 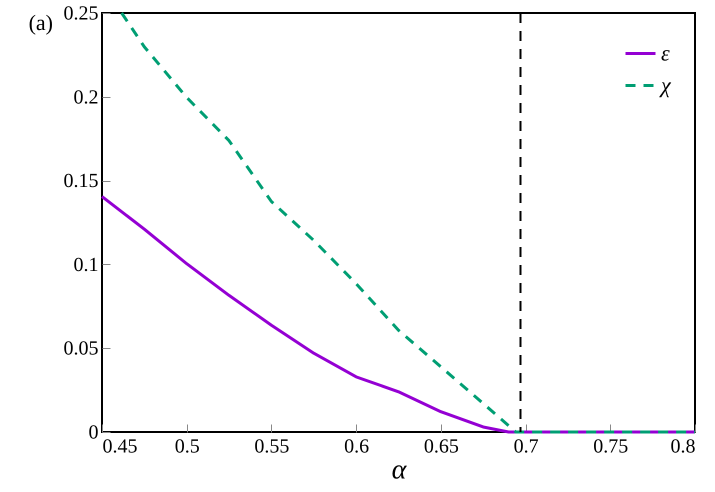 What do you see at coordinates (272, 447) in the screenshot?
I see `x-tick-label: 0.55` at bounding box center [272, 447].